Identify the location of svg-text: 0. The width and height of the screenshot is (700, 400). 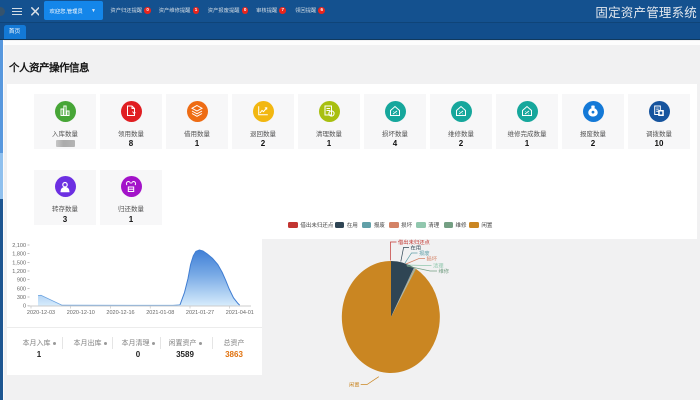
(24, 307).